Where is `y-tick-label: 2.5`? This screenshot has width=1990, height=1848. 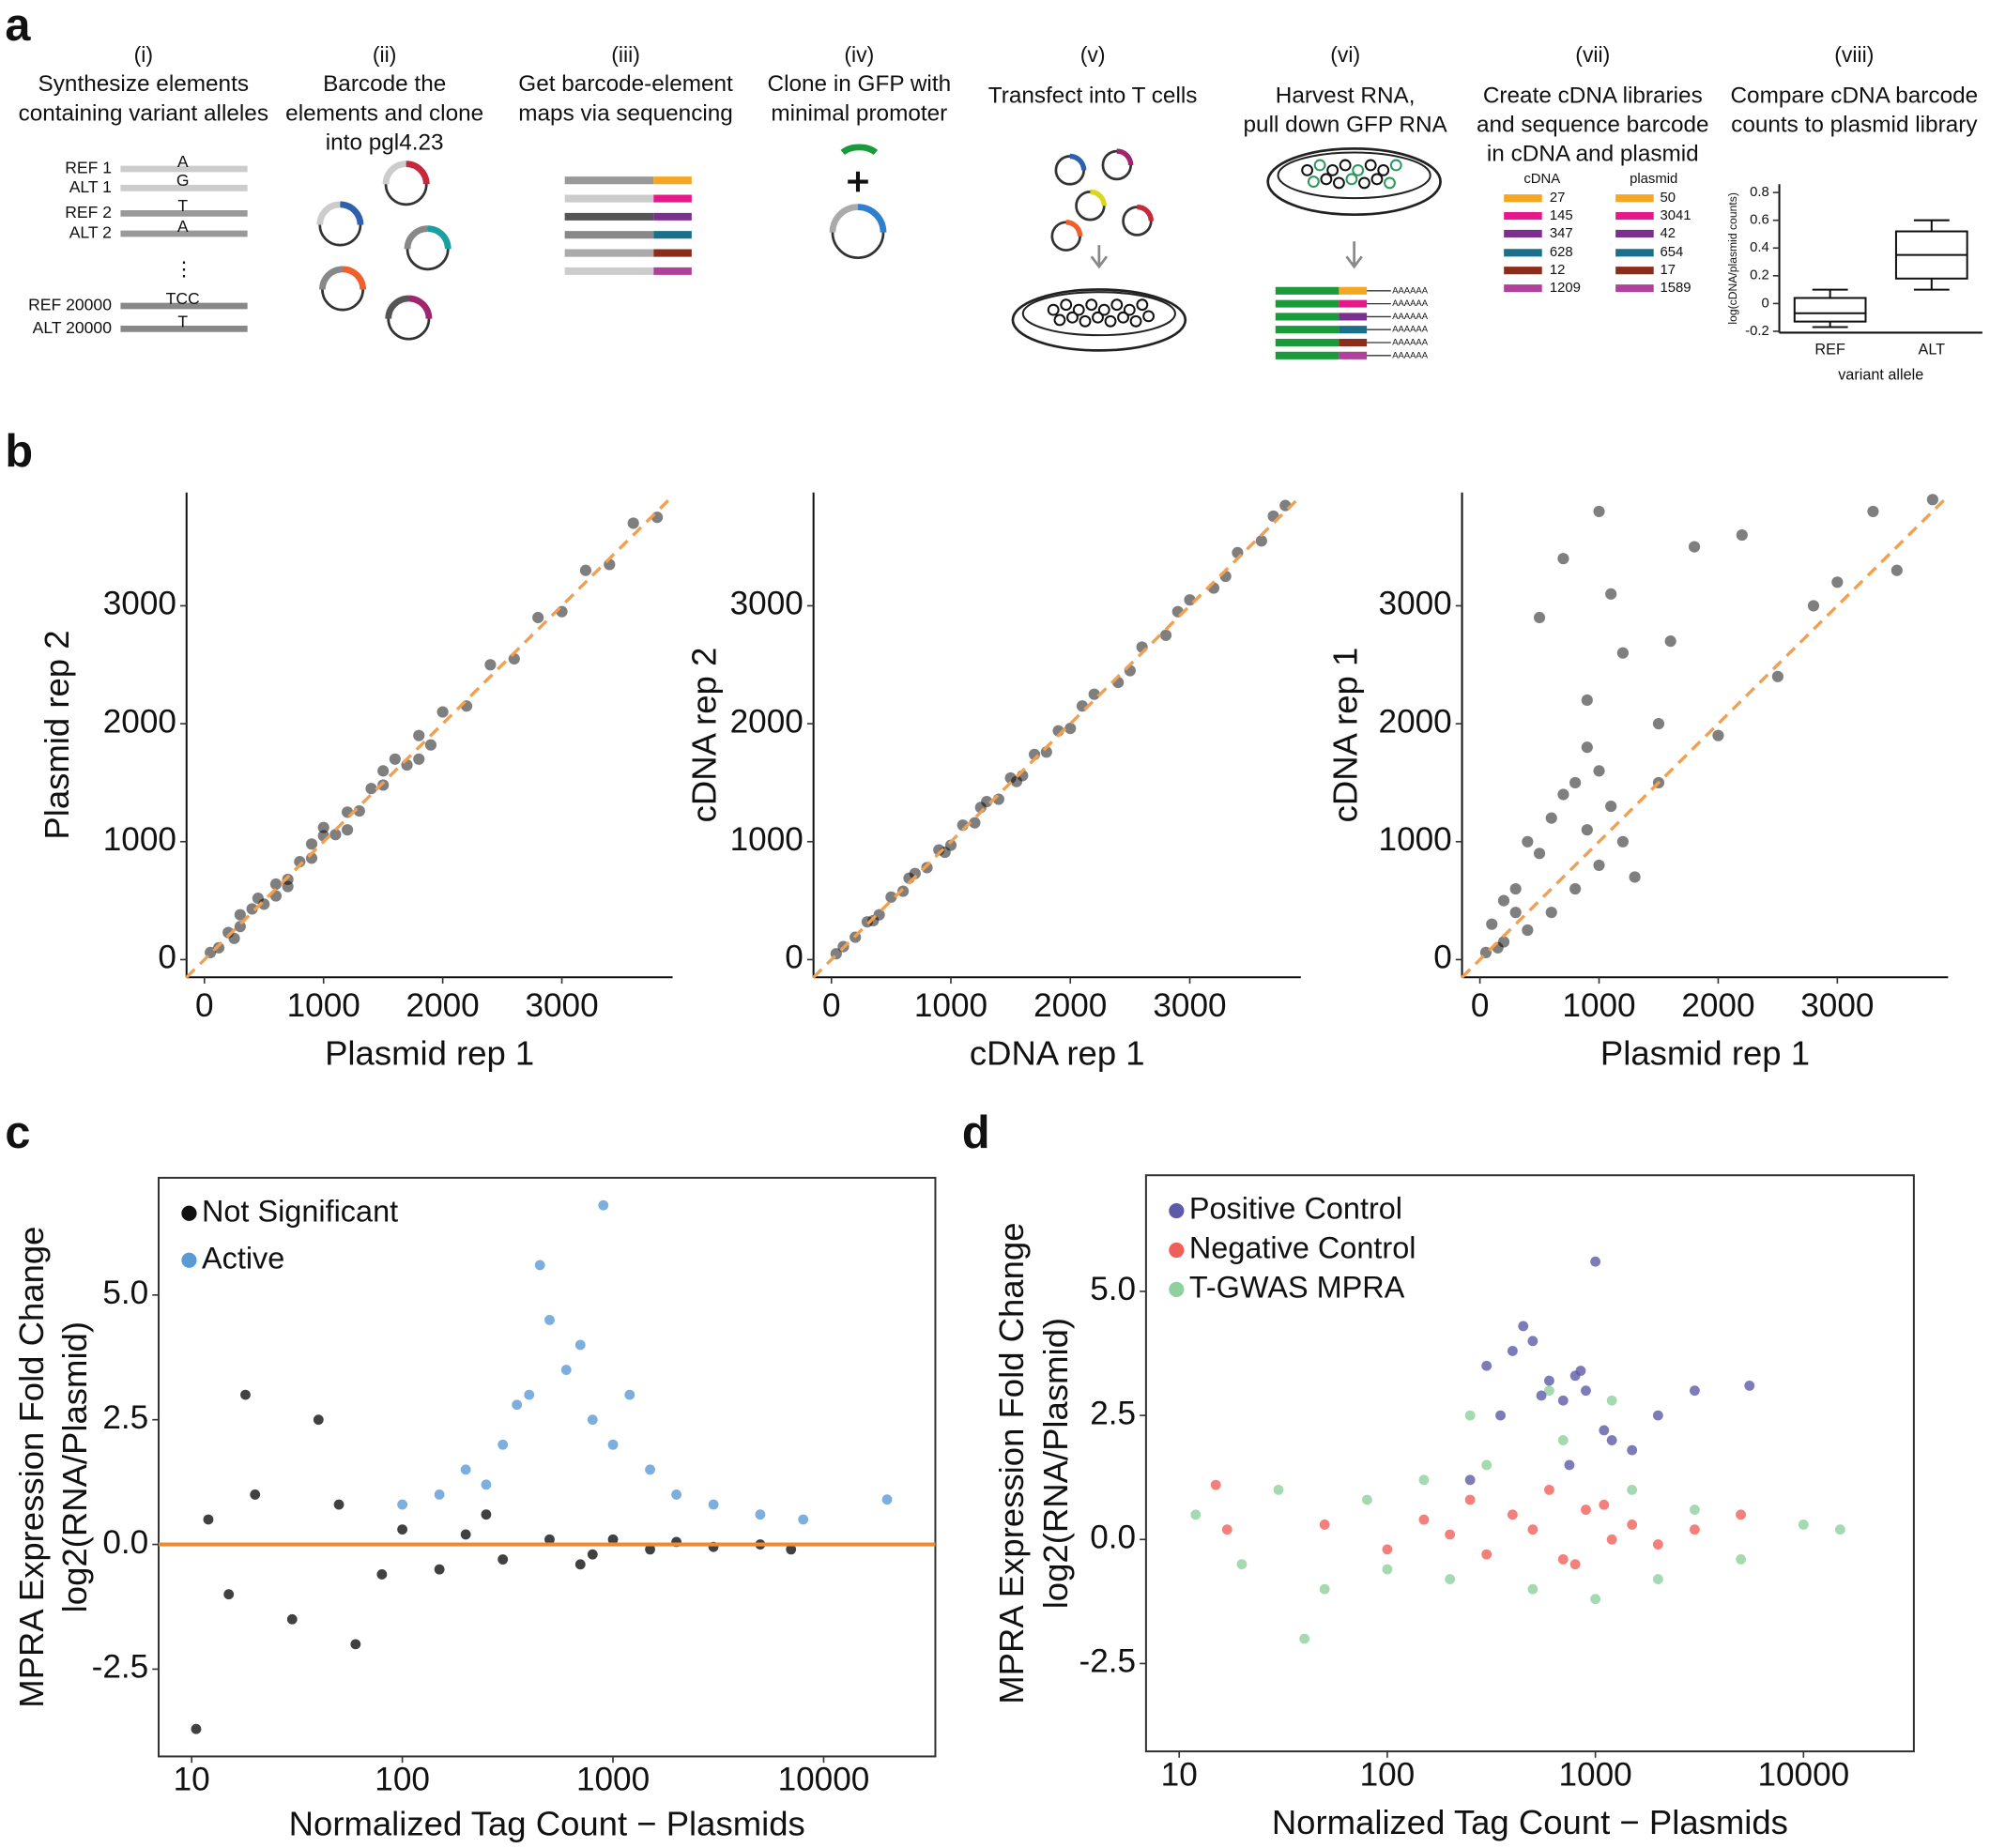 y-tick-label: 2.5 is located at coordinates (125, 1417).